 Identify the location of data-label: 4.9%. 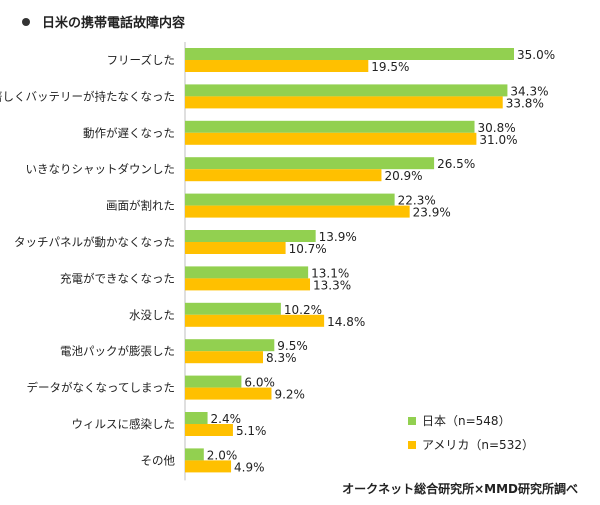
(249, 467).